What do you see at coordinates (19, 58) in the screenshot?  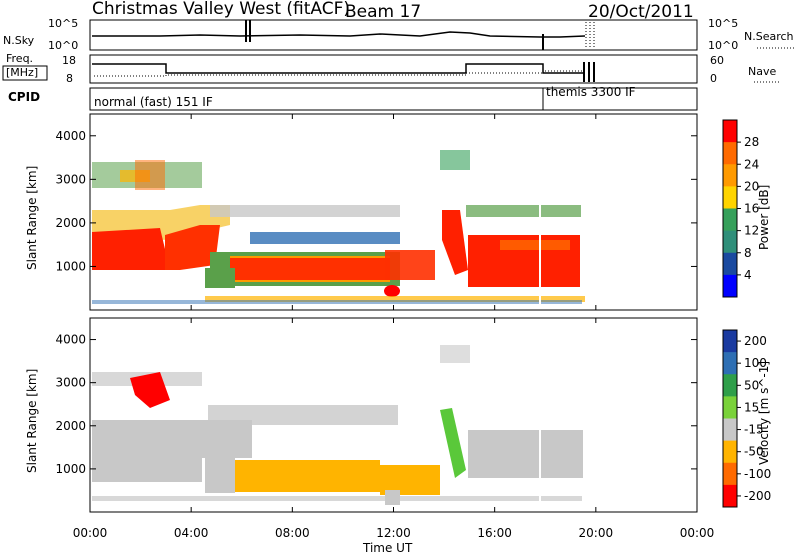 I see `freq-label-1: Freq.` at bounding box center [19, 58].